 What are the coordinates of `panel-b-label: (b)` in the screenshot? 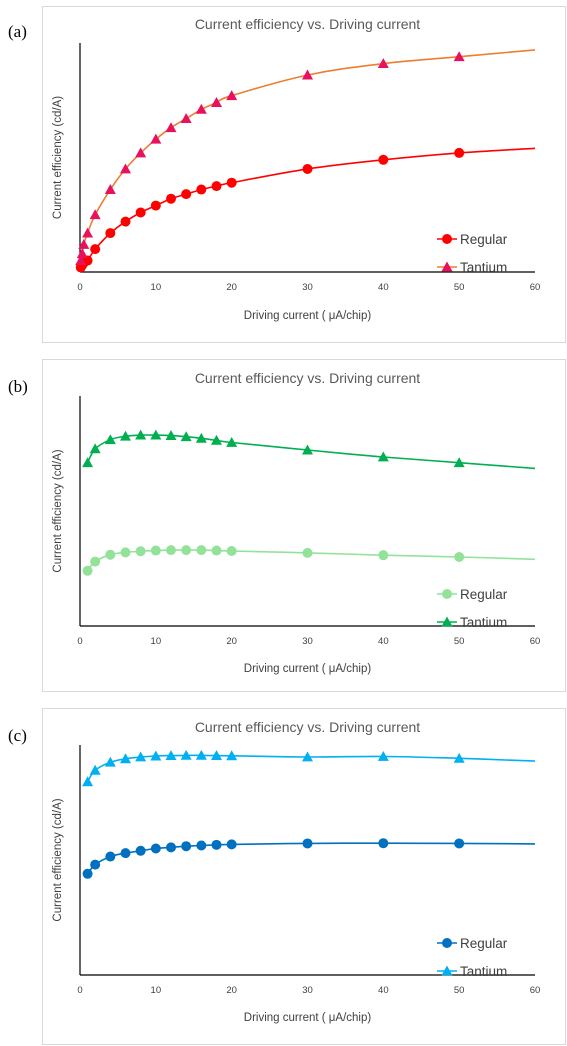 It's located at (18, 386).